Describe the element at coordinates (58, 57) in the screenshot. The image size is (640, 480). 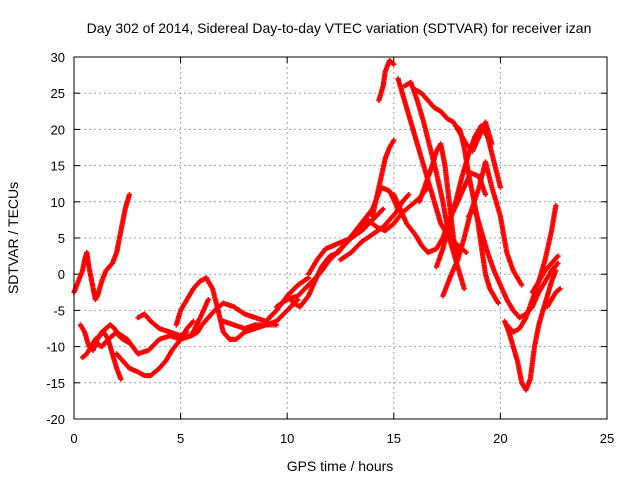
I see `y-tick-label: 30` at that location.